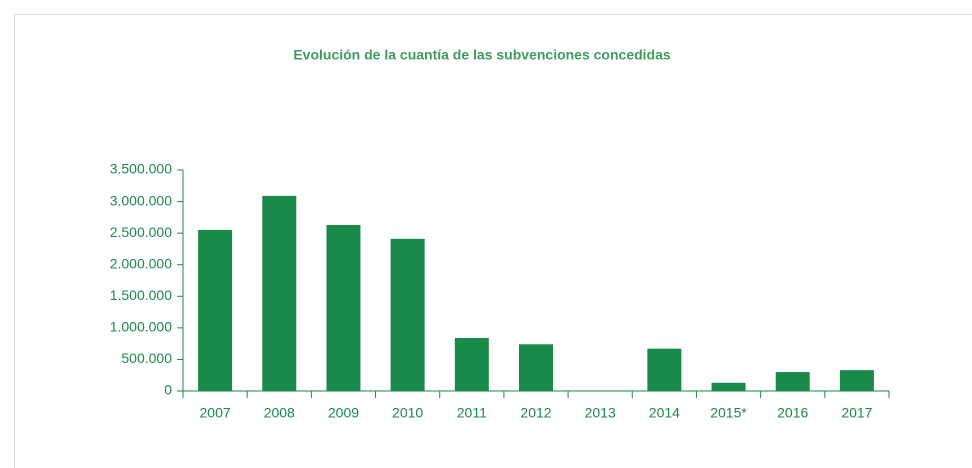 This screenshot has width=972, height=468. Describe the element at coordinates (856, 413) in the screenshot. I see `x-tick-label: 2017` at that location.